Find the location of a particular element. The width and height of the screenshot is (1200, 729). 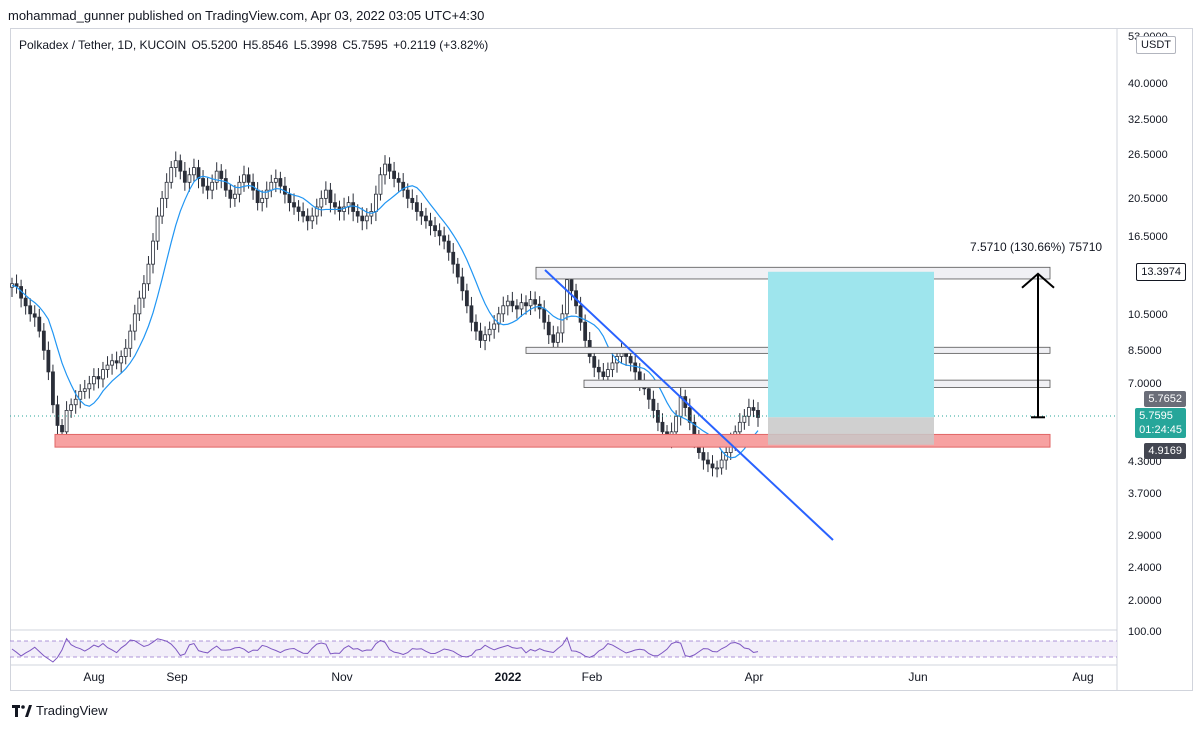

rsi-band is located at coordinates (563, 649).